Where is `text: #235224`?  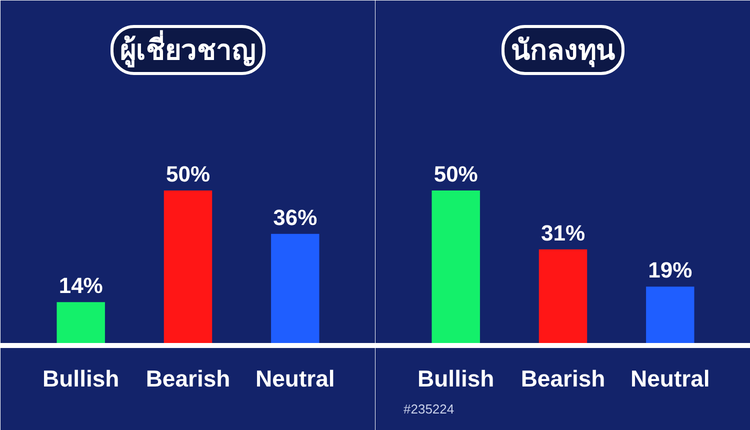 text: #235224 is located at coordinates (429, 409).